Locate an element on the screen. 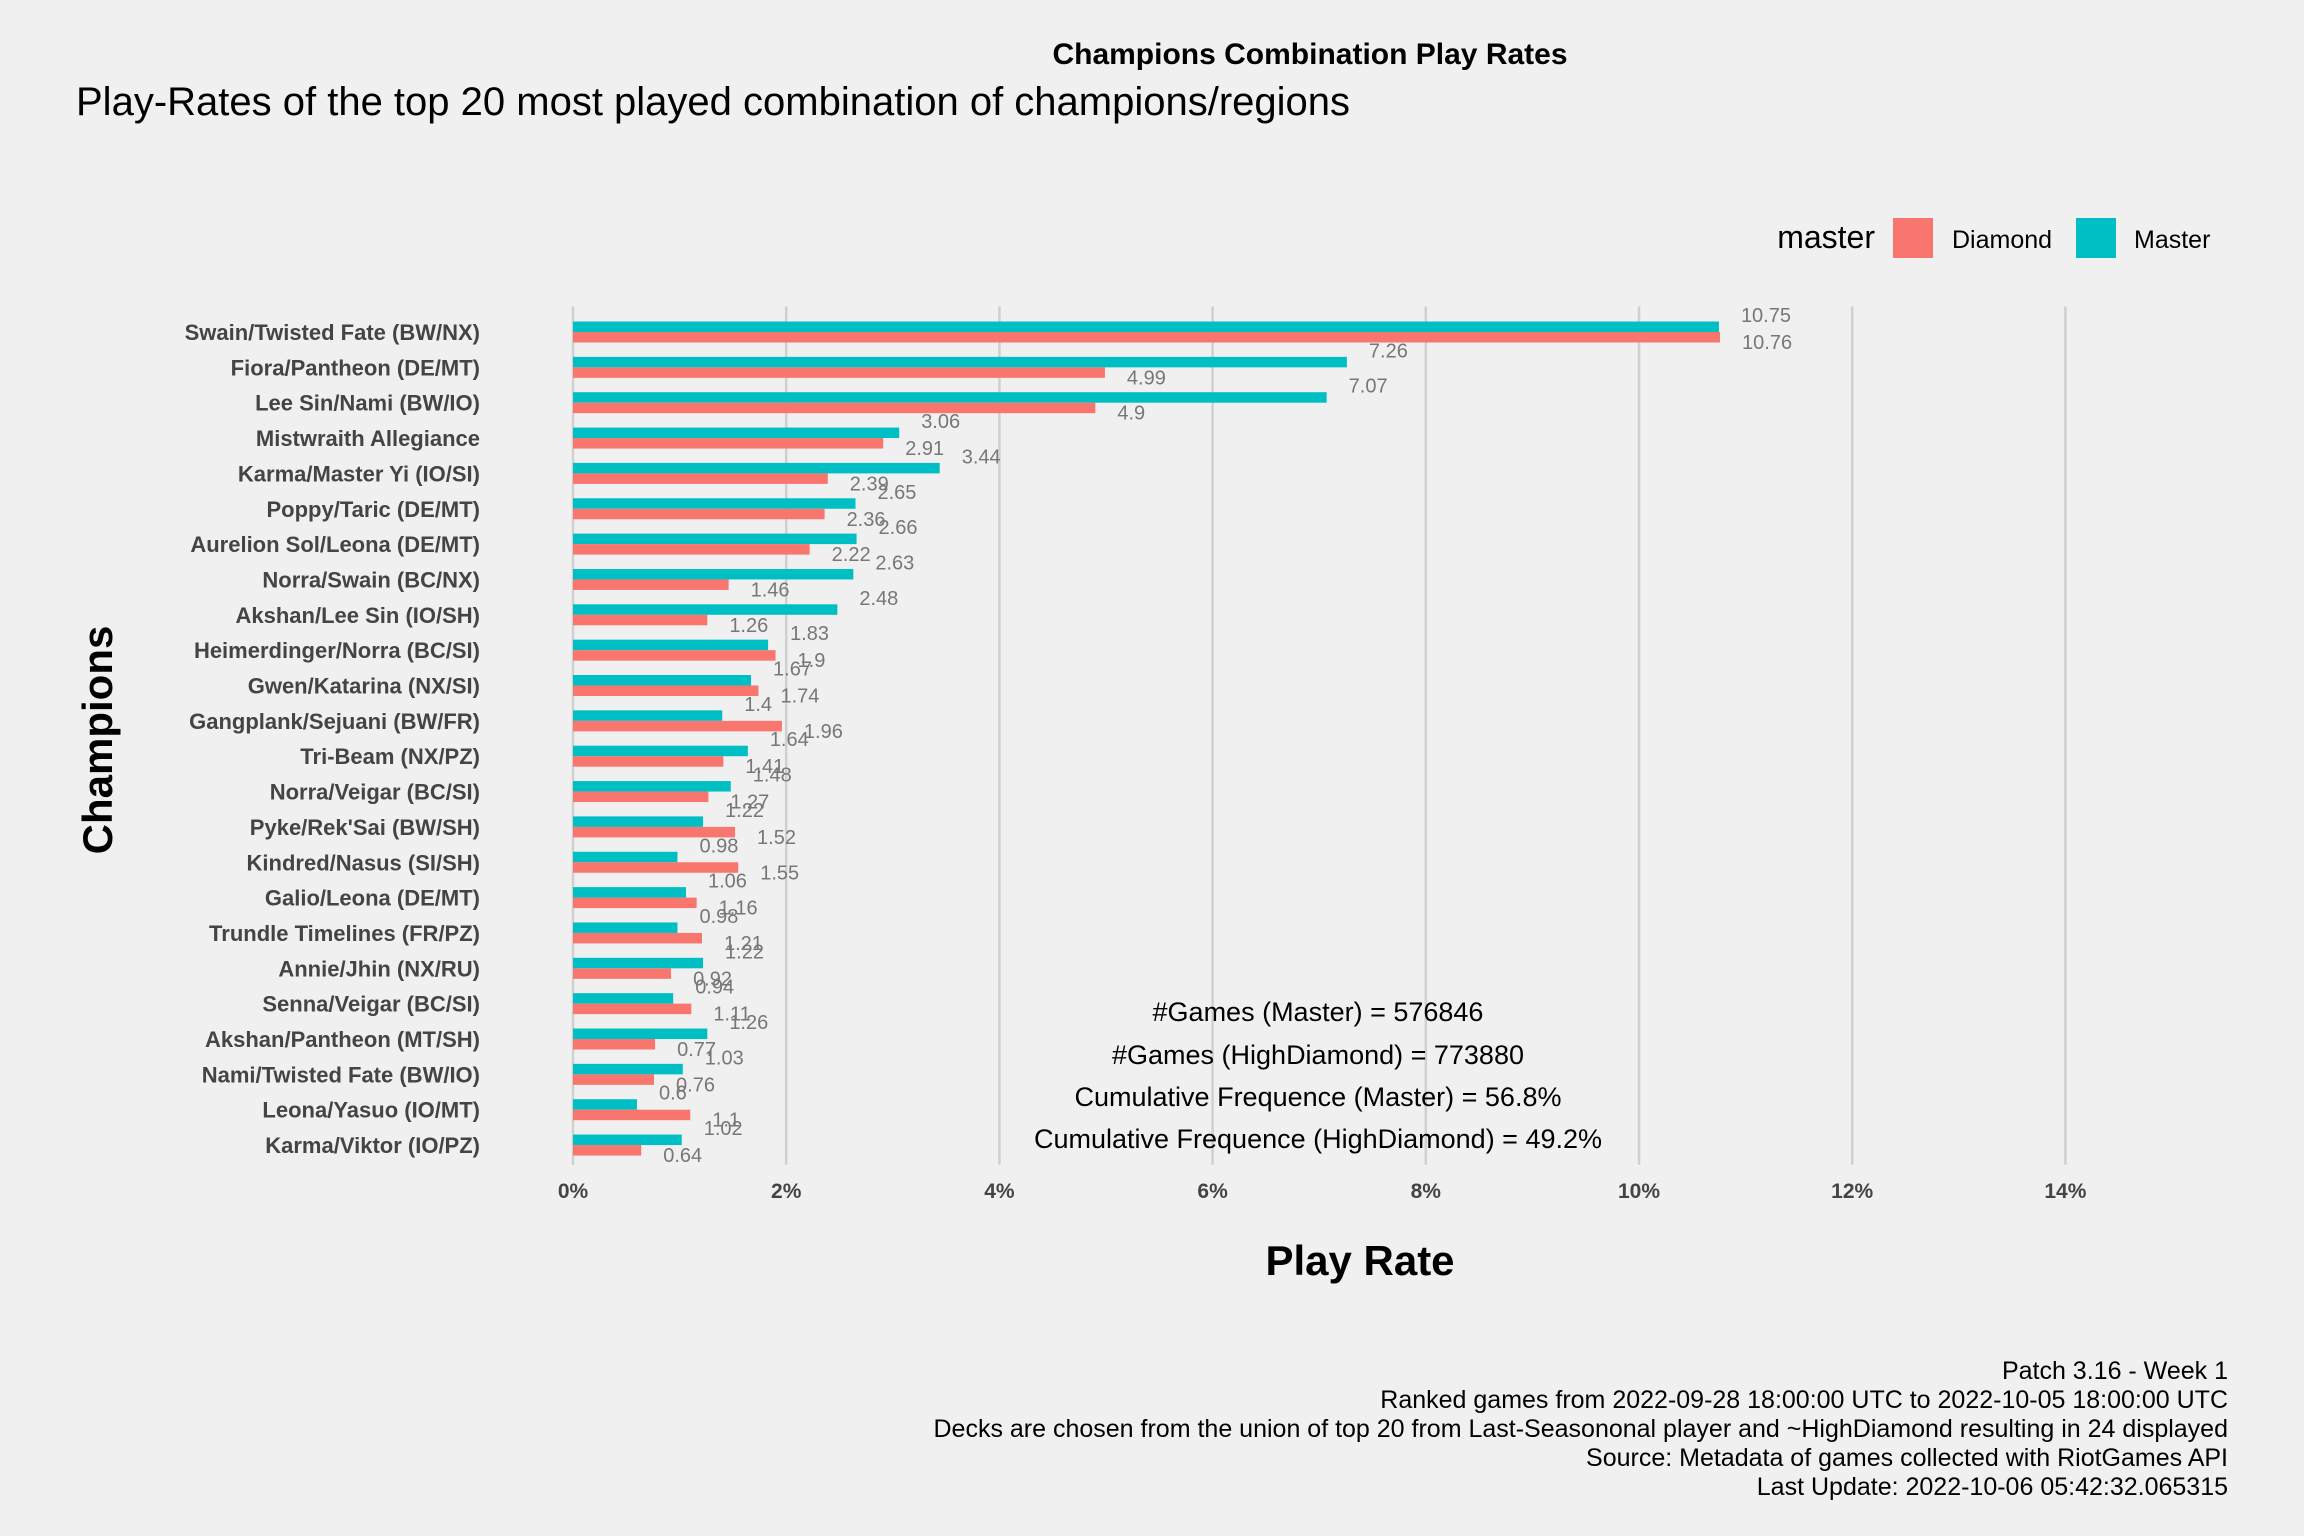 This screenshot has height=1536, width=2304. data-label-diamond: 2.91 is located at coordinates (924, 449).